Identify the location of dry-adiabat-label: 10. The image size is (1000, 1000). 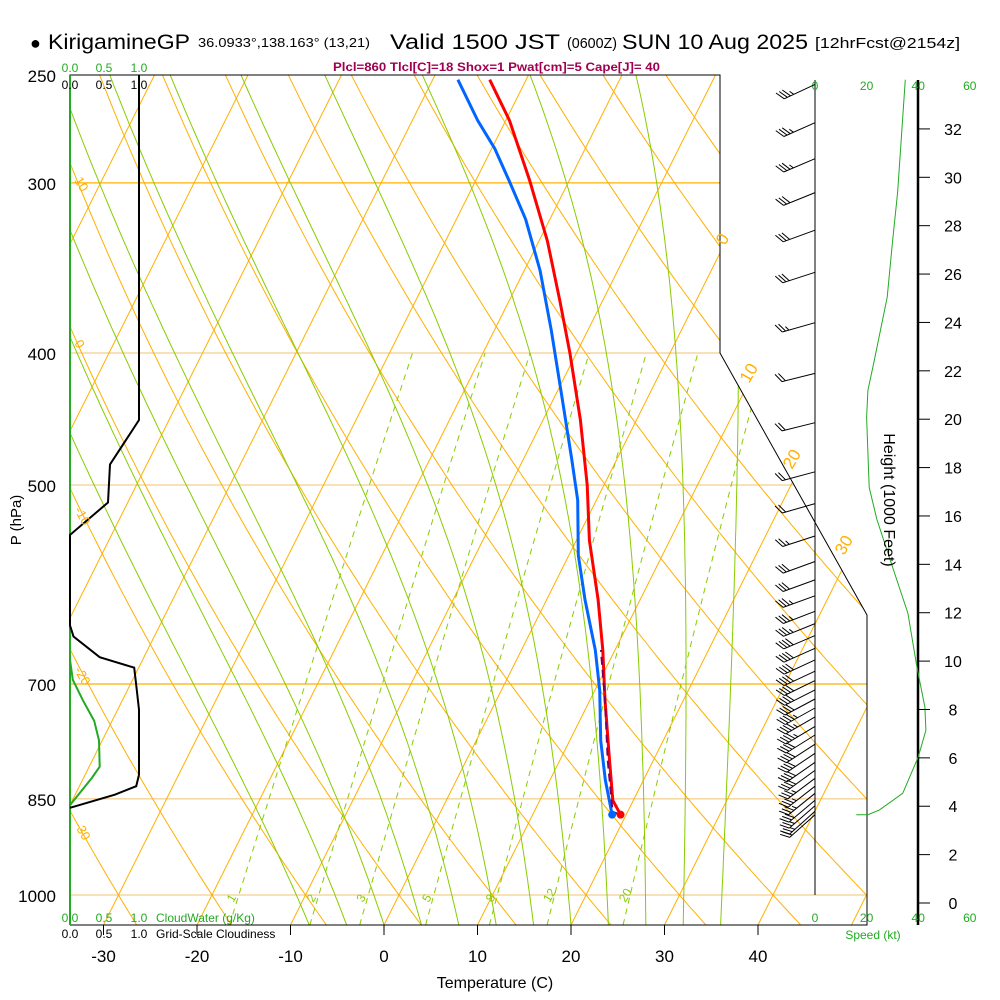
(81, 184).